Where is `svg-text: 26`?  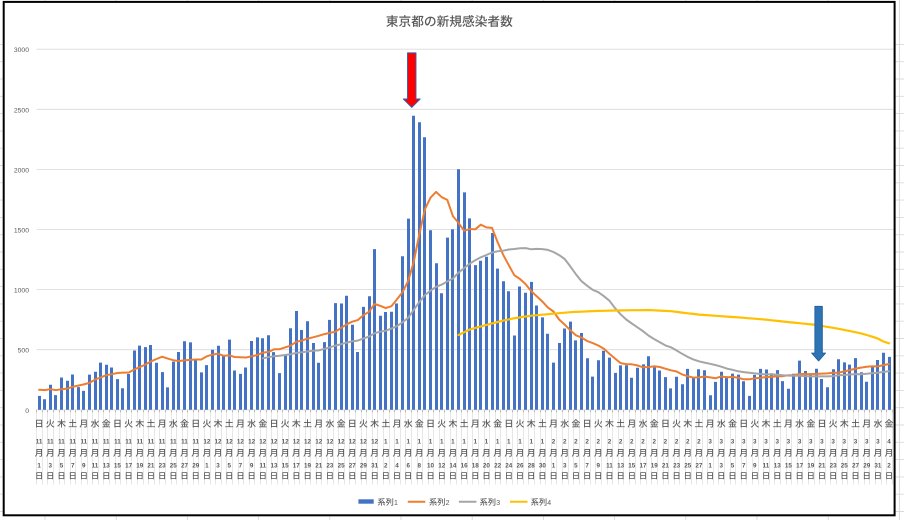
svg-text: 26 is located at coordinates (520, 466).